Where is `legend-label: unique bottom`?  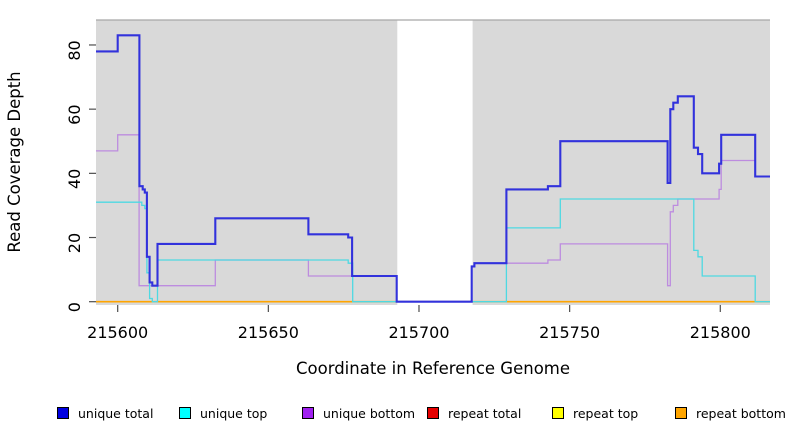
legend-label: unique bottom is located at coordinates (369, 413).